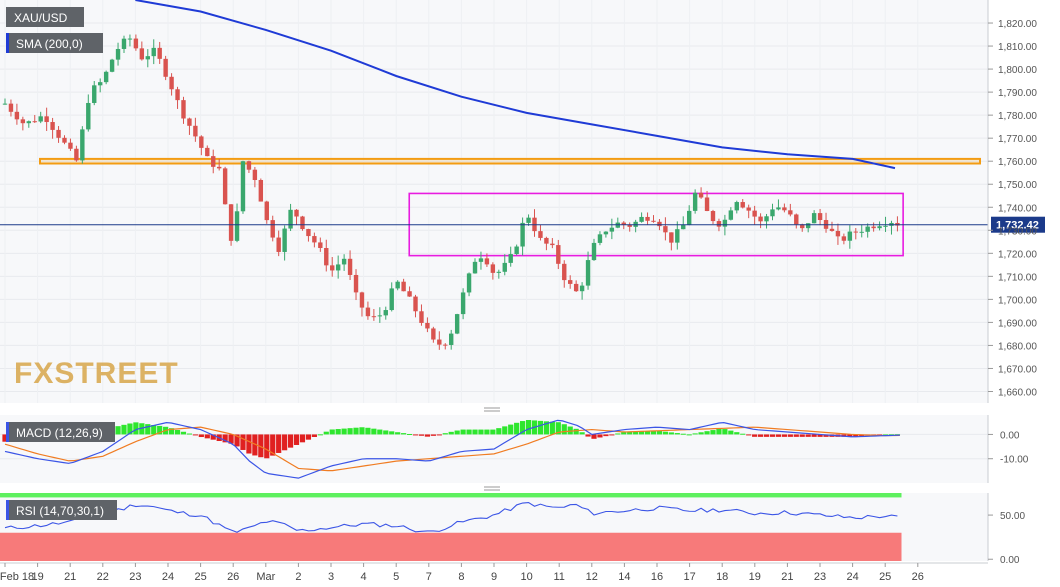  I want to click on brand-text-a: FX, so click(34, 373).